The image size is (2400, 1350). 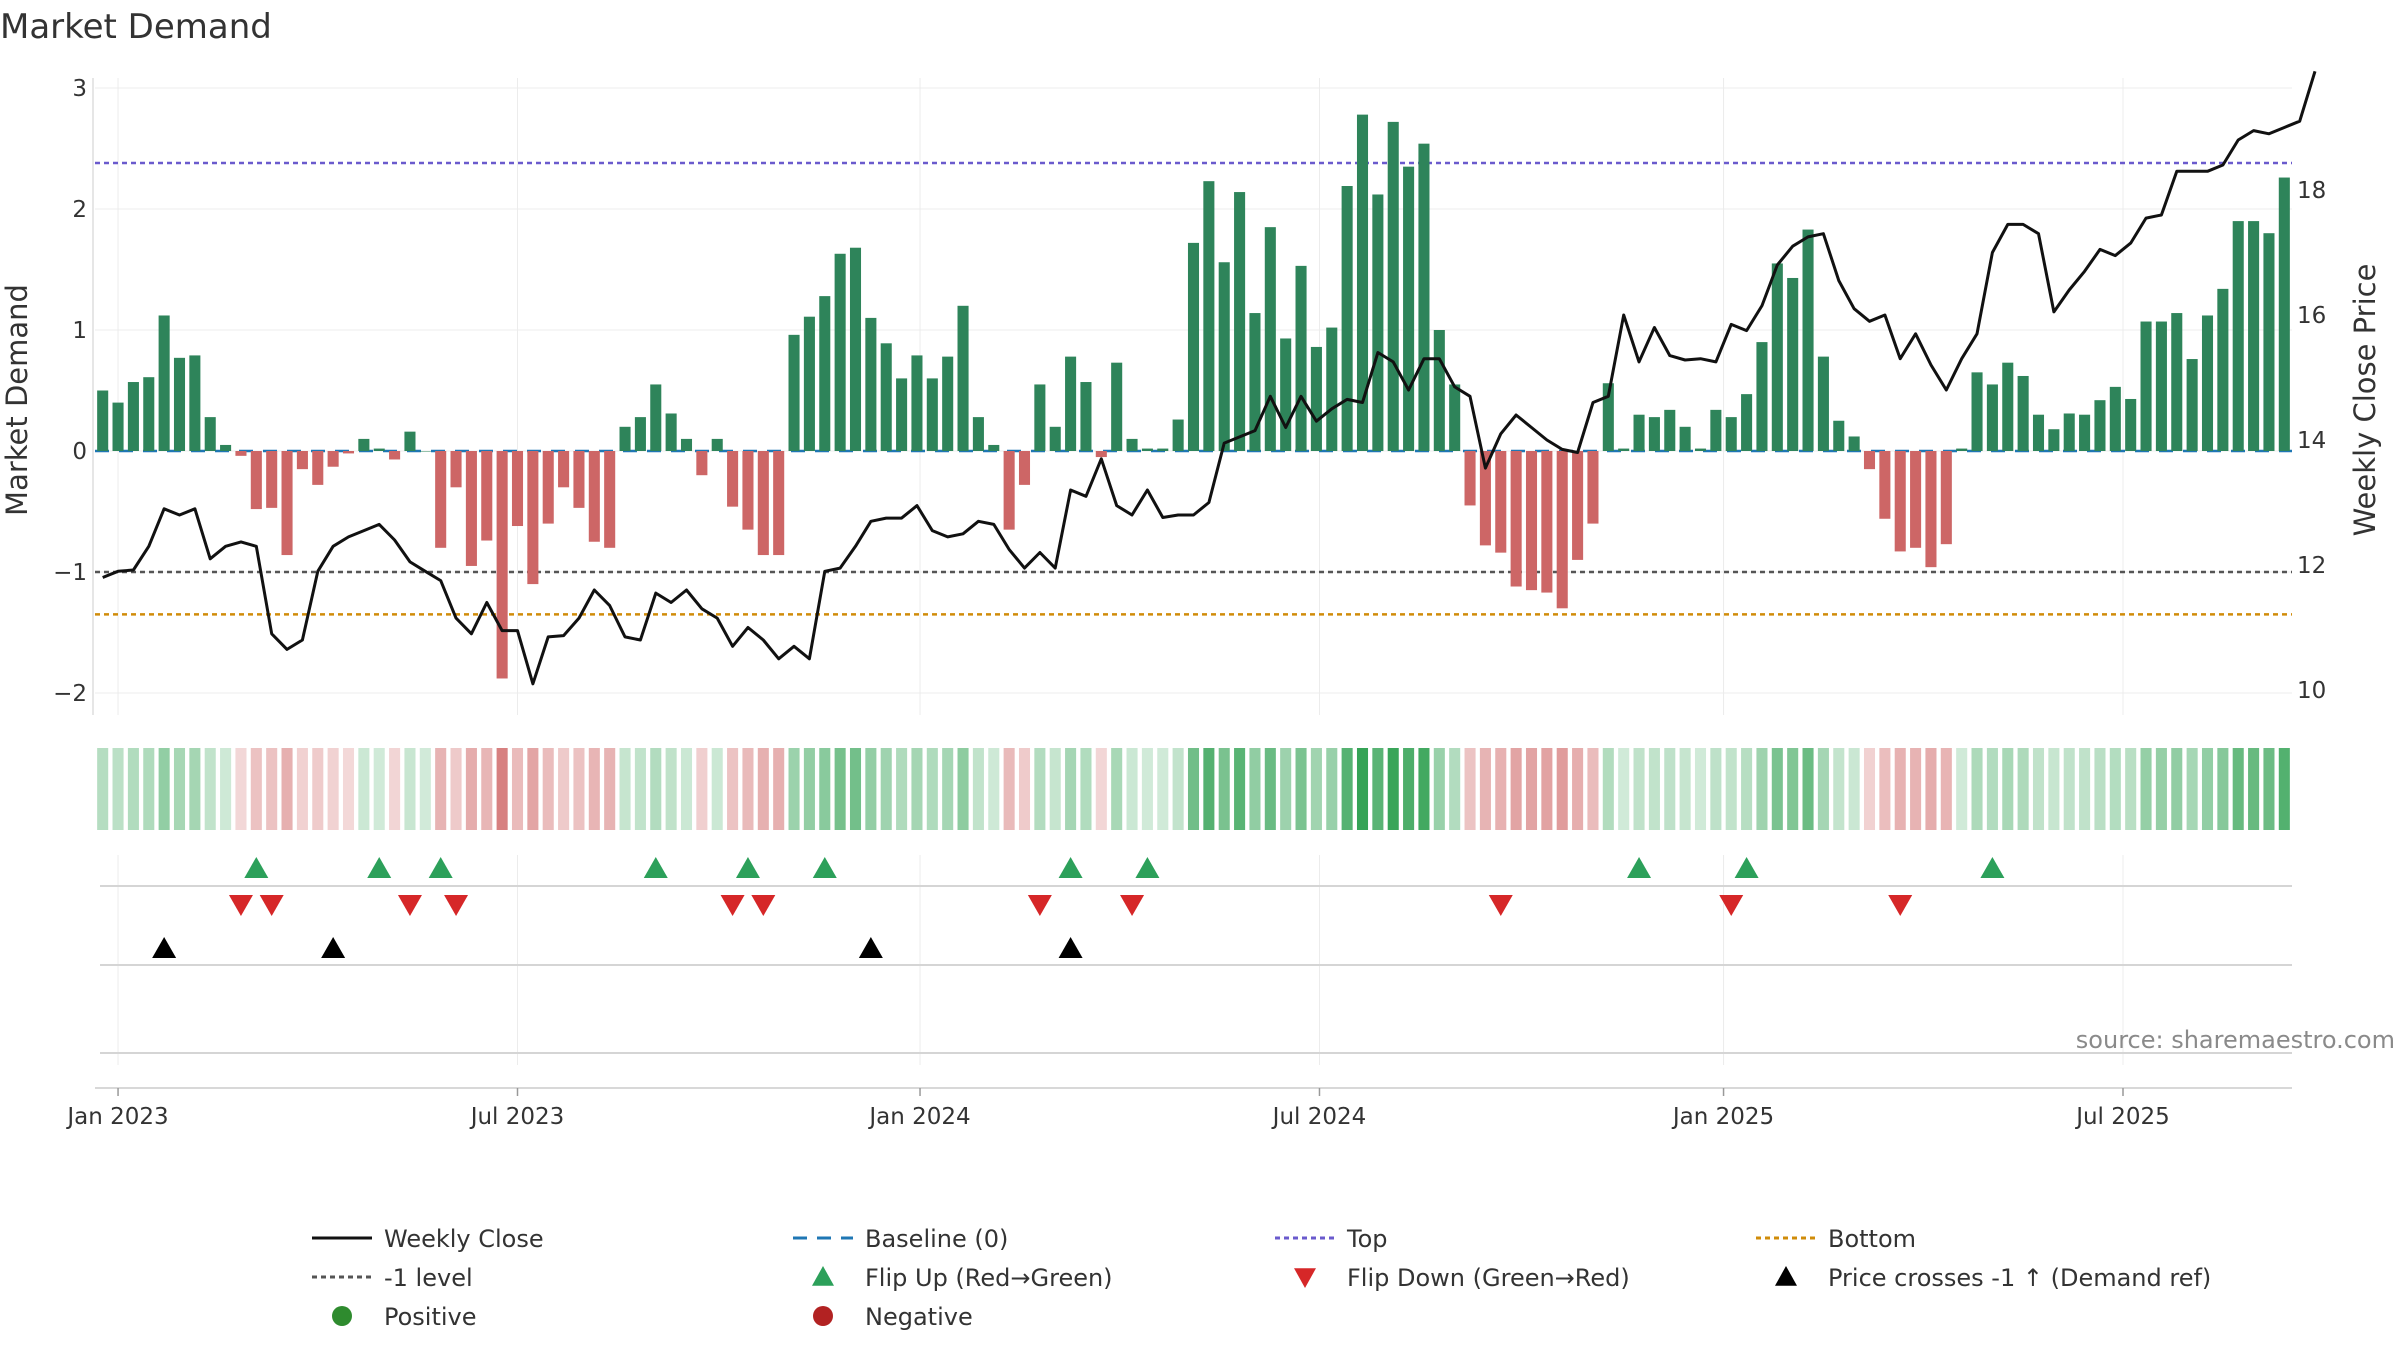 I want to click on signal-markers, so click(x=1196, y=955).